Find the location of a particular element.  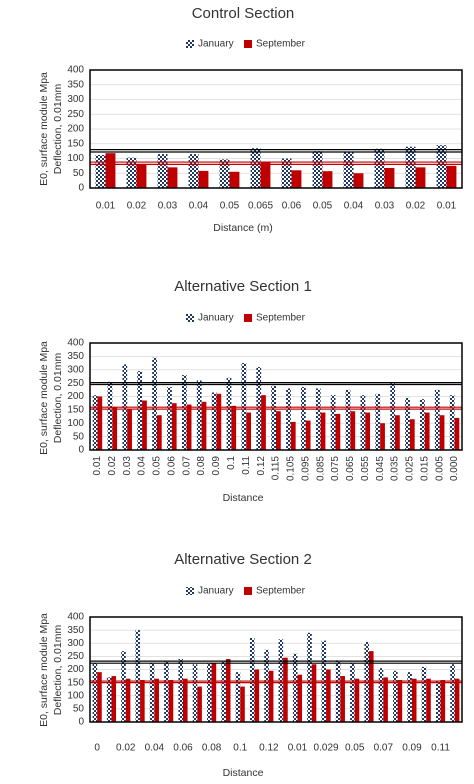

x-tick-label: 0.06 is located at coordinates (171, 466).